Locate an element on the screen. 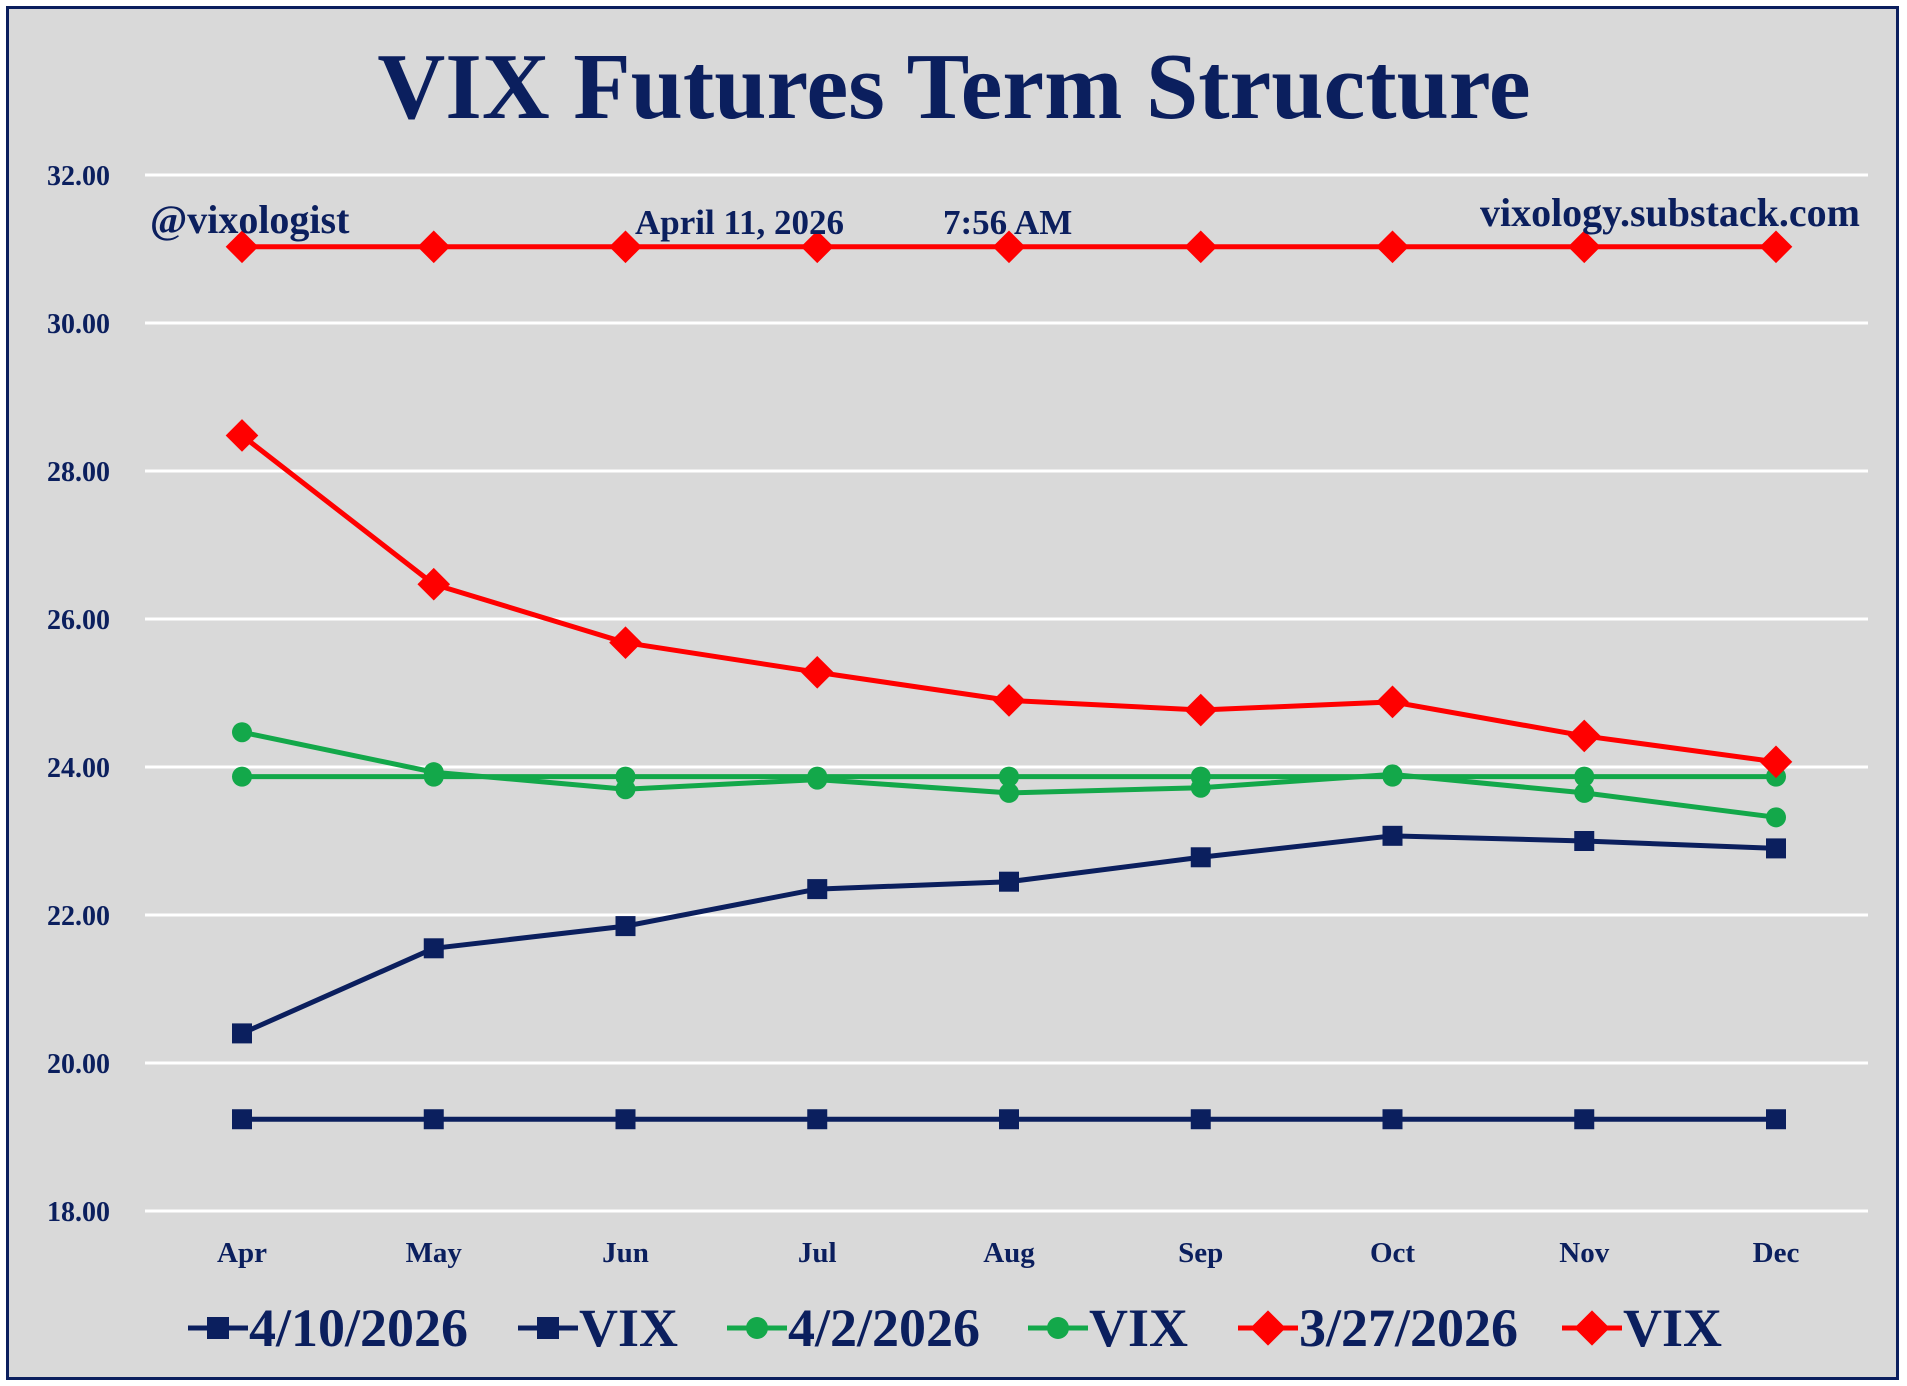 The image size is (1907, 1386). x-tick-label: Aug is located at coordinates (1009, 1253).